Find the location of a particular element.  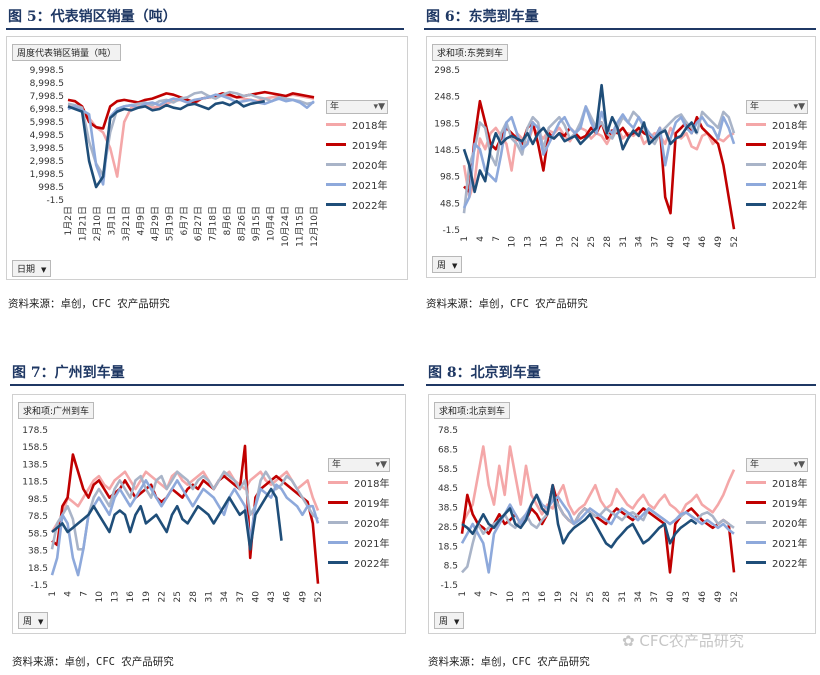

x-tick-label: 22 is located at coordinates (163, 596).